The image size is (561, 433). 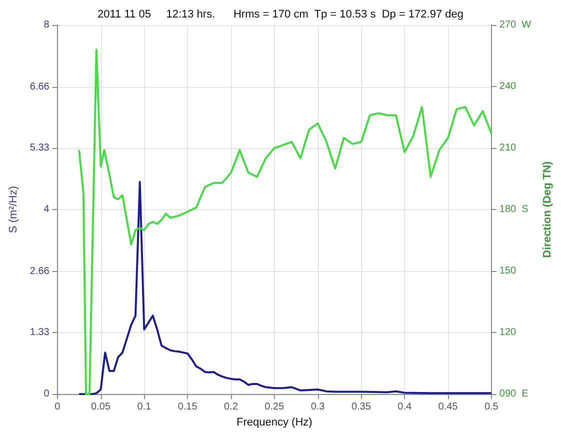 What do you see at coordinates (448, 407) in the screenshot?
I see `x-tick-label: 0.45` at bounding box center [448, 407].